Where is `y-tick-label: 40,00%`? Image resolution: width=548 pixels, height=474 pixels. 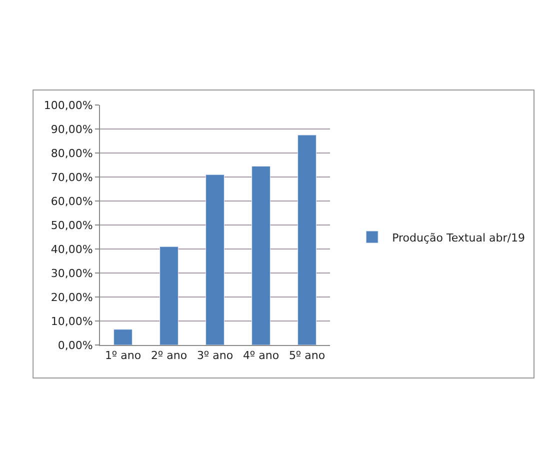
y-tick-label: 40,00% is located at coordinates (71, 249).